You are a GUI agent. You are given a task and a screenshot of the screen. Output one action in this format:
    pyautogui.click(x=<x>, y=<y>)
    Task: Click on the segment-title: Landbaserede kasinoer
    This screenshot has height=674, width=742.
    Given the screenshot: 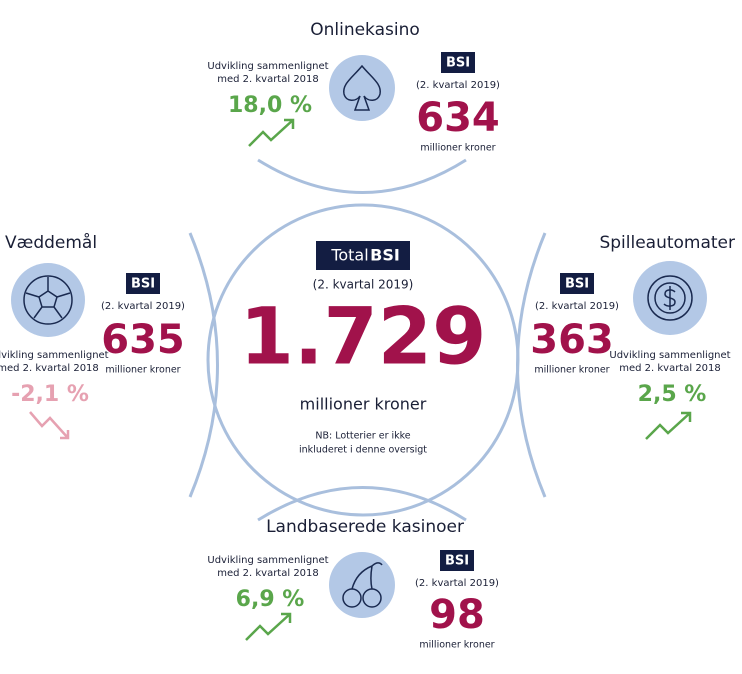 What is the action you would take?
    pyautogui.click(x=365, y=527)
    